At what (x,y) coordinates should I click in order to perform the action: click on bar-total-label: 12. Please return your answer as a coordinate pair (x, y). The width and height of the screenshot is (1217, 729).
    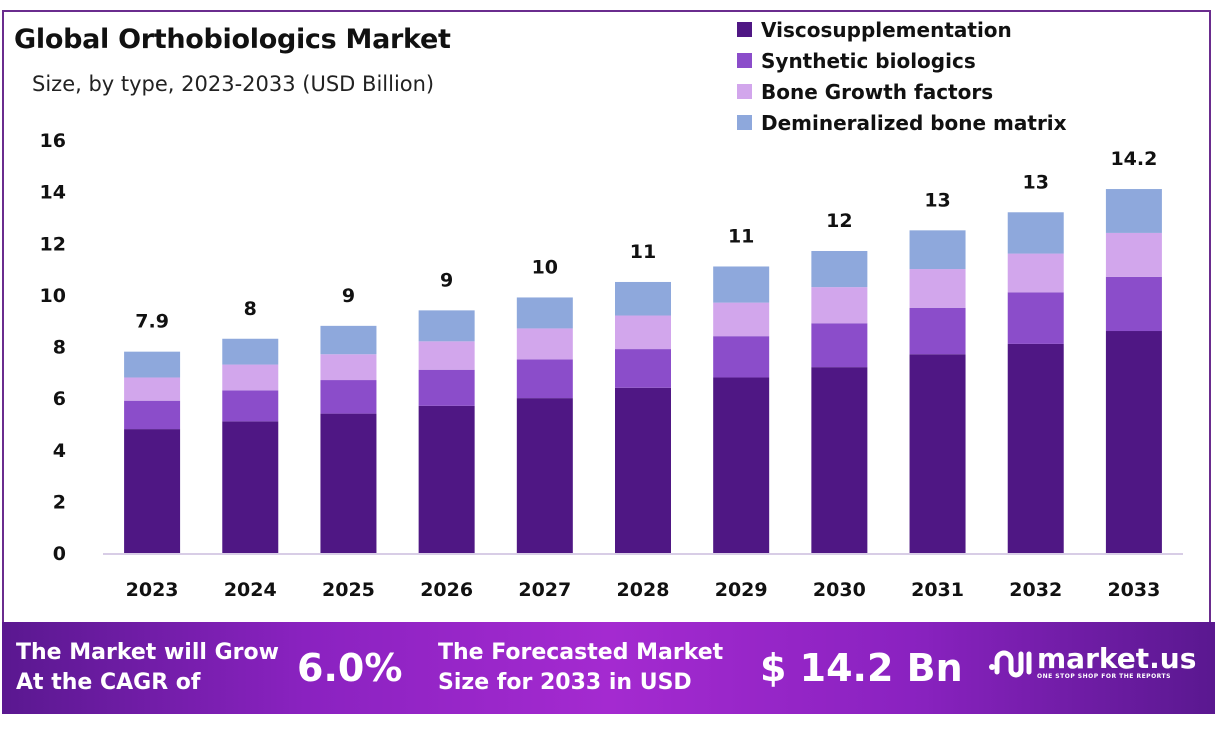
    Looking at the image, I should click on (839, 221).